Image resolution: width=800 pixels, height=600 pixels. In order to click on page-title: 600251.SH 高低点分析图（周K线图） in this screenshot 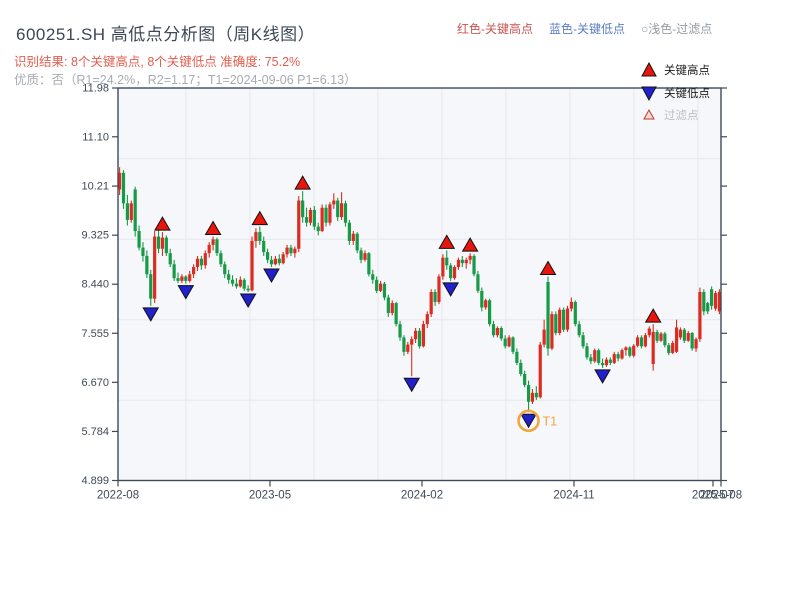, I will do `click(166, 34)`.